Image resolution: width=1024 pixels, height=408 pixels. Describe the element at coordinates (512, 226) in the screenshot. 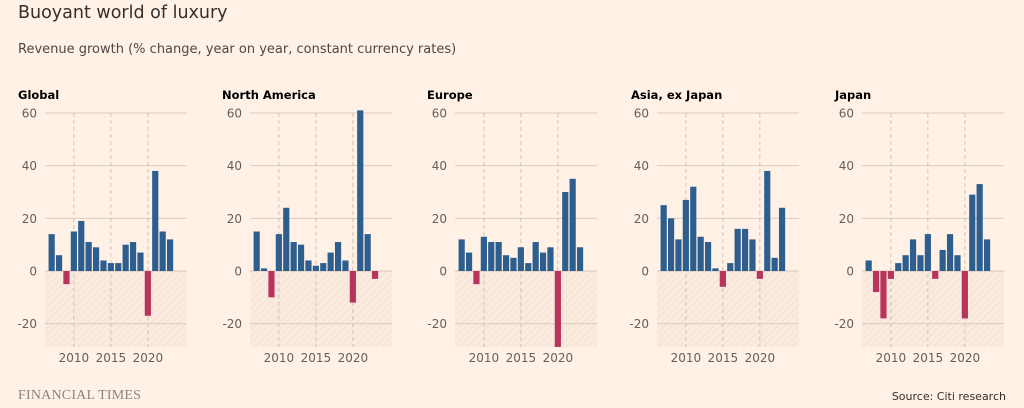

I see `panel-europe: Europe 60 40 20 0 -20 2010 2015 2020` at that location.